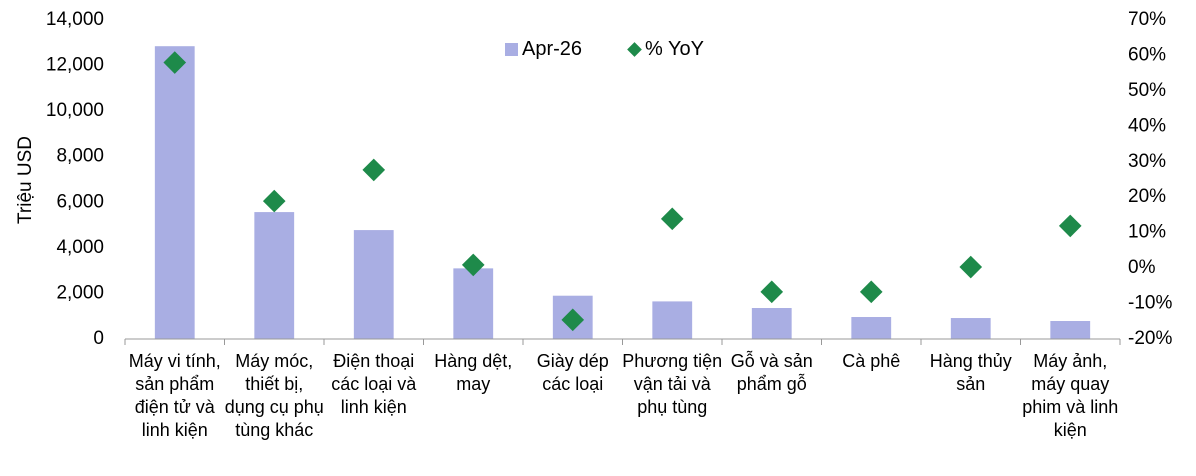 The width and height of the screenshot is (1196, 476). I want to click on legend-label: Apr-26, so click(552, 49).